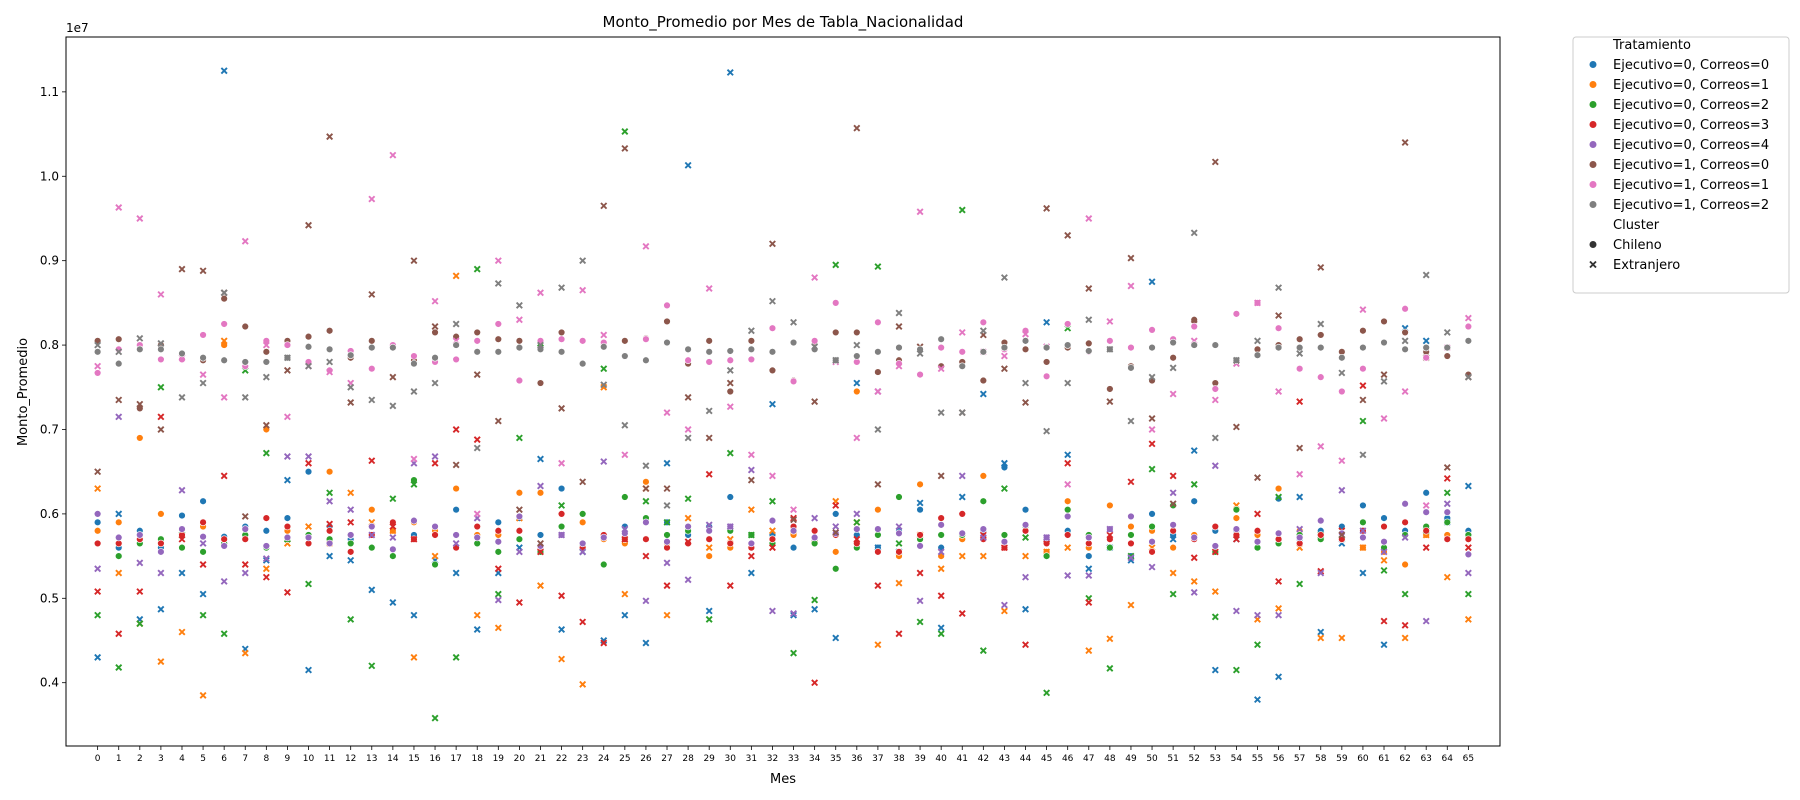  I want to click on x-tick-label: 31, so click(751, 759).